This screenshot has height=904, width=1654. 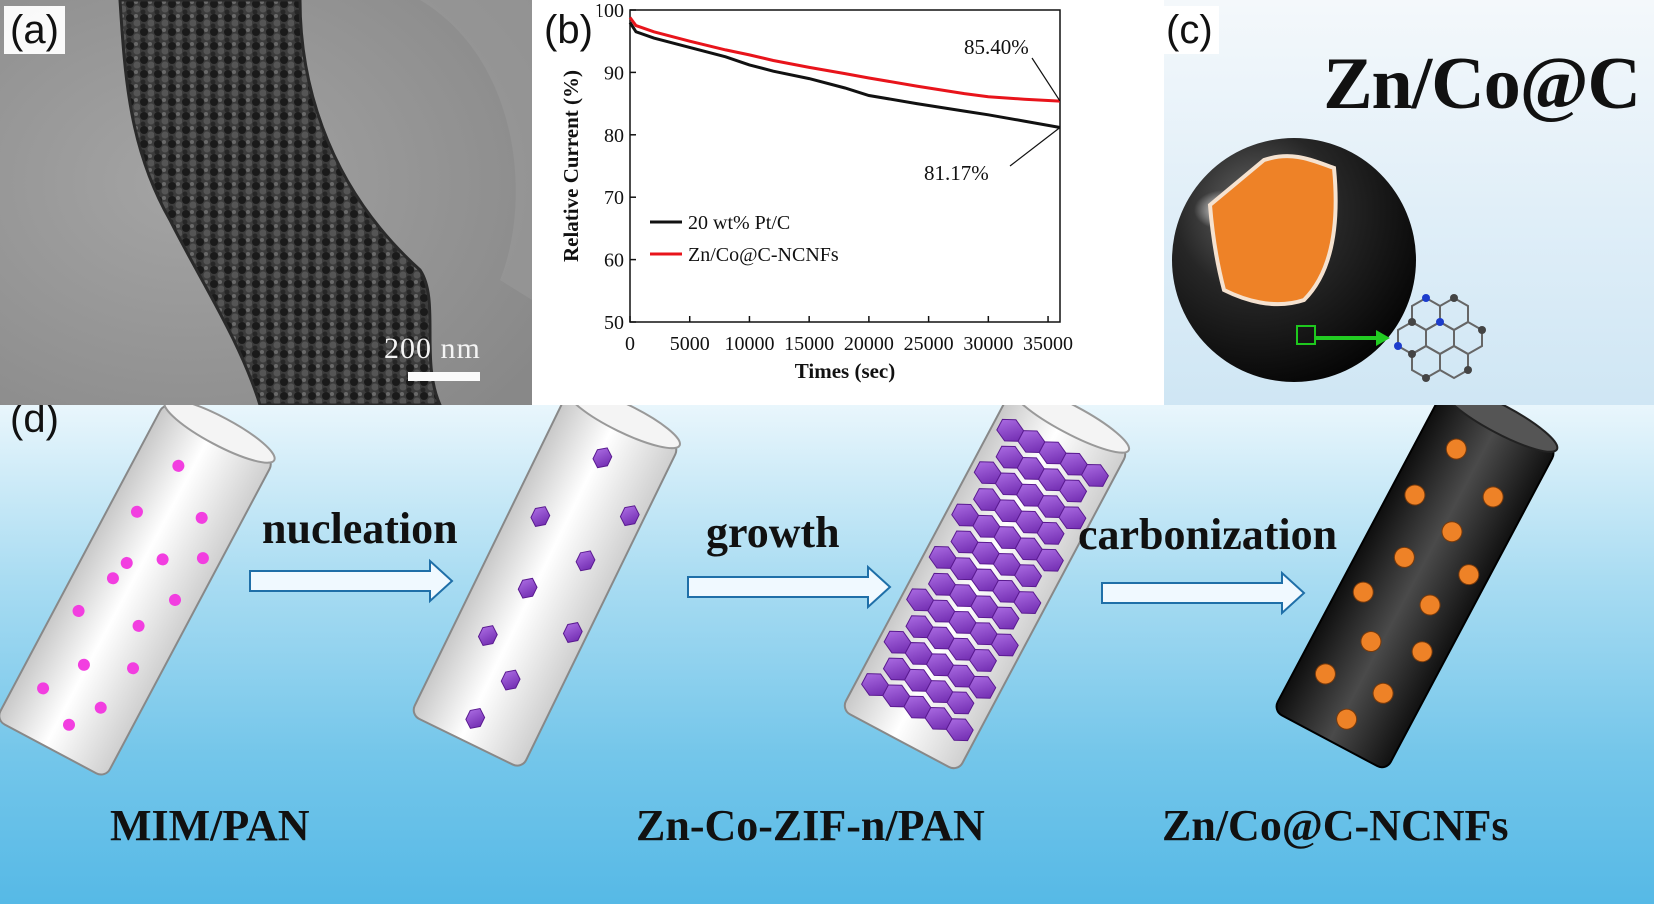 What do you see at coordinates (1048, 344) in the screenshot?
I see `x-tick-label: 35000` at bounding box center [1048, 344].